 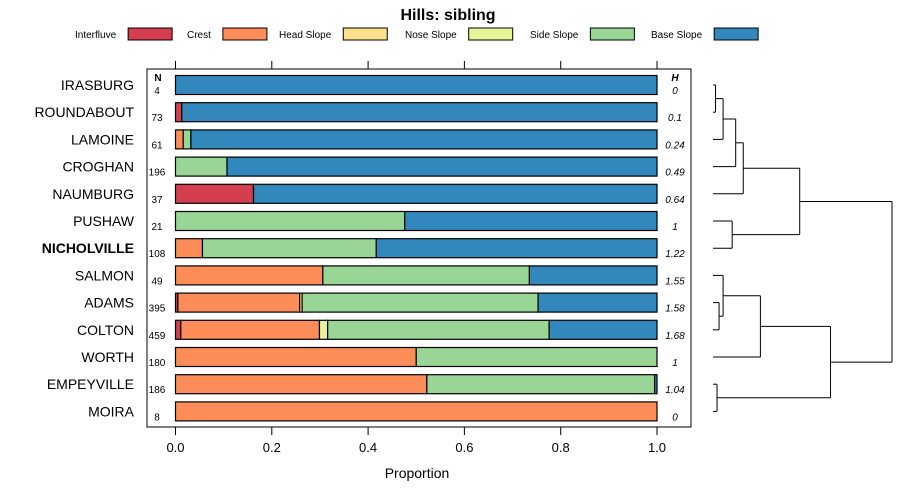 What do you see at coordinates (383, 412) in the screenshot?
I see `row-moira: MOIRA 8 0` at bounding box center [383, 412].